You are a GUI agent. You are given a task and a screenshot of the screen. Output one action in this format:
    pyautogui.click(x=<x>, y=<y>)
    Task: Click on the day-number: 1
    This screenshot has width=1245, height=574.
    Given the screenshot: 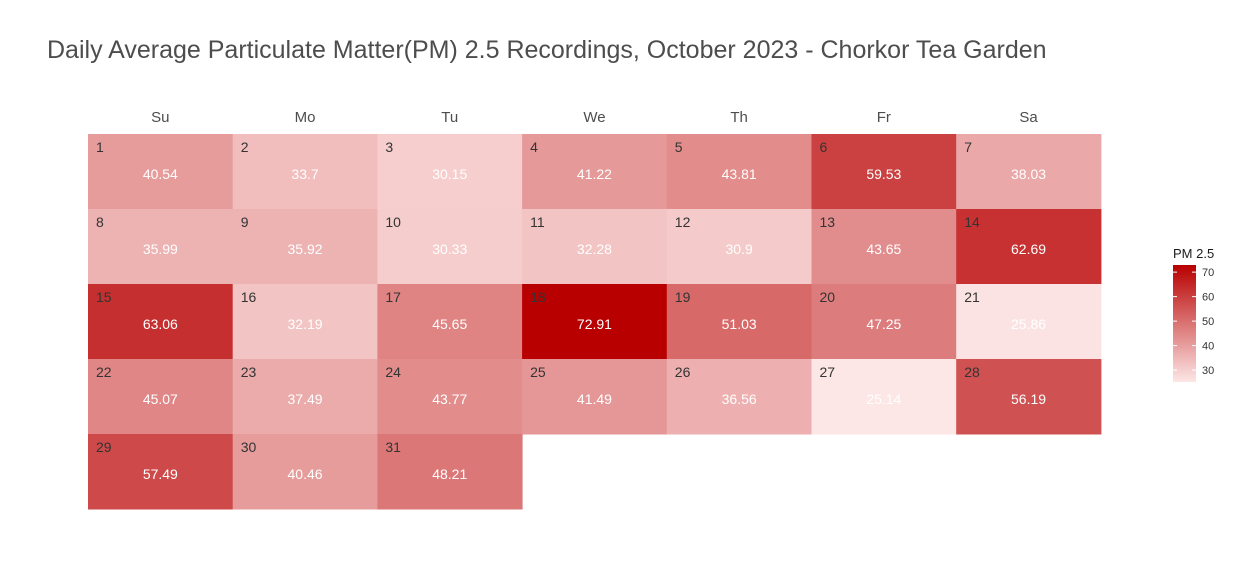 What is the action you would take?
    pyautogui.click(x=100, y=147)
    